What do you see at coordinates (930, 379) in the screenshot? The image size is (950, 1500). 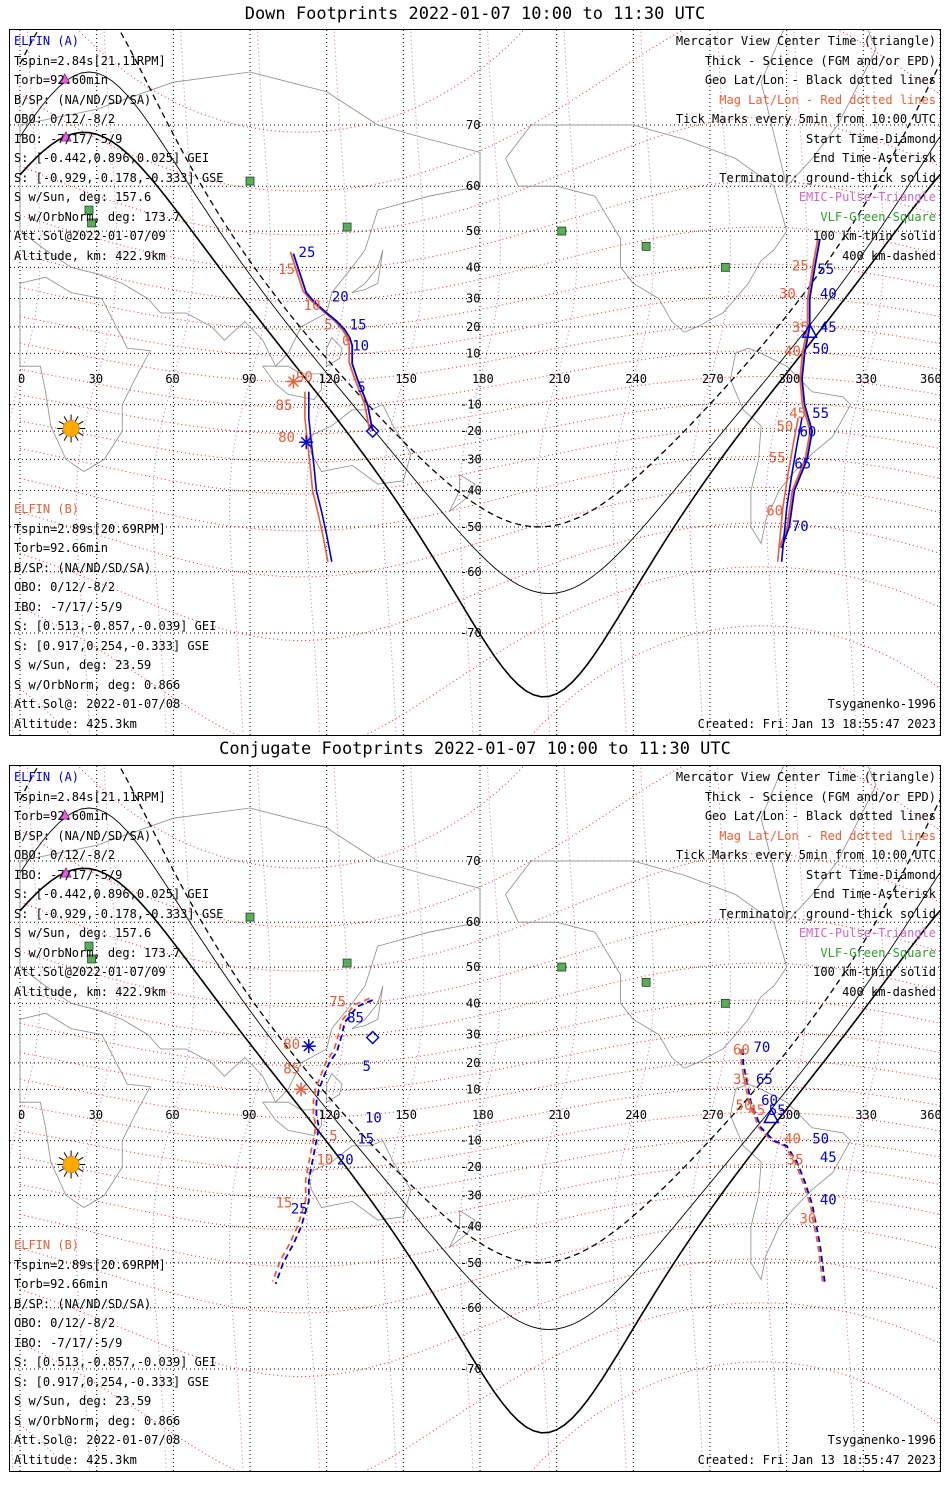 I see `lon-tick-label: 360` at bounding box center [930, 379].